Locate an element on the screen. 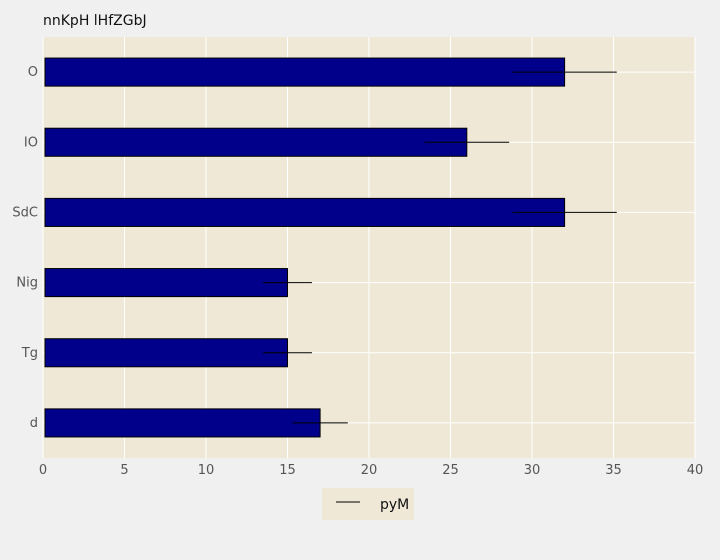 The image size is (720, 560). x-tick-label: 40 is located at coordinates (695, 470).